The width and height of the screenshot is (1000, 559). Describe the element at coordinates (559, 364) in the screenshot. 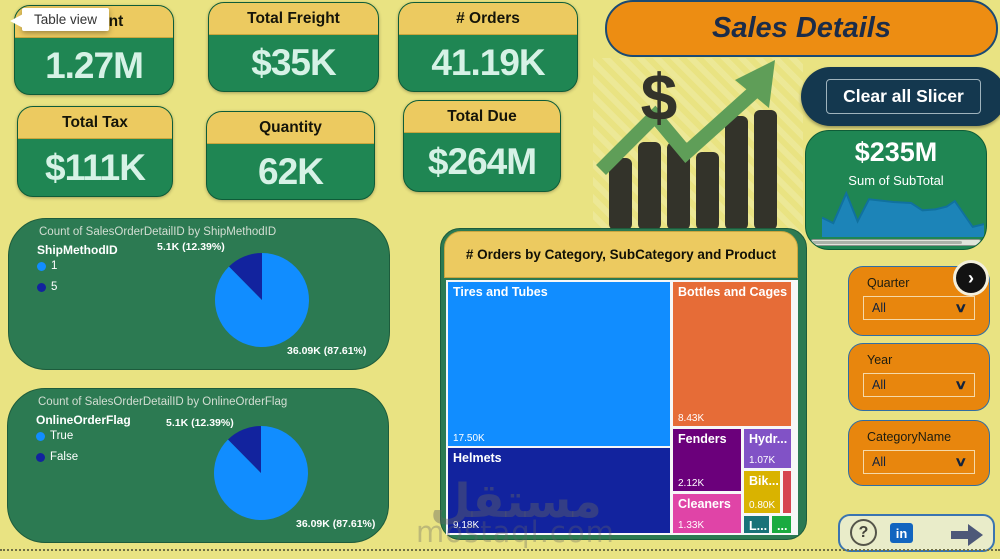

I see `treemap-tile: Tires and Tubes 17.50K` at that location.